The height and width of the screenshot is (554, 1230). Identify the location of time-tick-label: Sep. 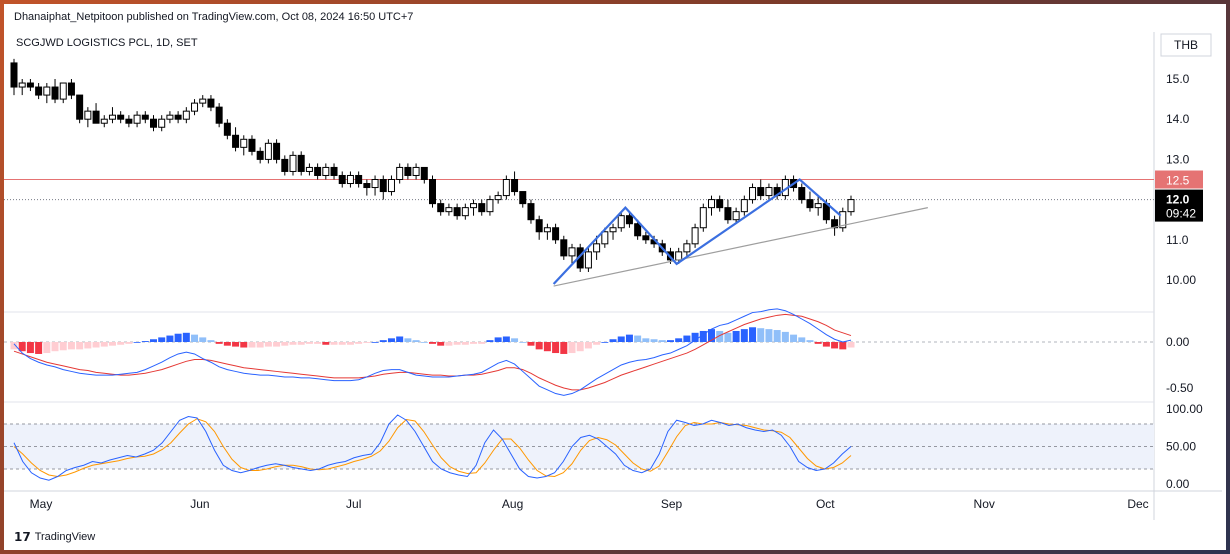
(672, 504).